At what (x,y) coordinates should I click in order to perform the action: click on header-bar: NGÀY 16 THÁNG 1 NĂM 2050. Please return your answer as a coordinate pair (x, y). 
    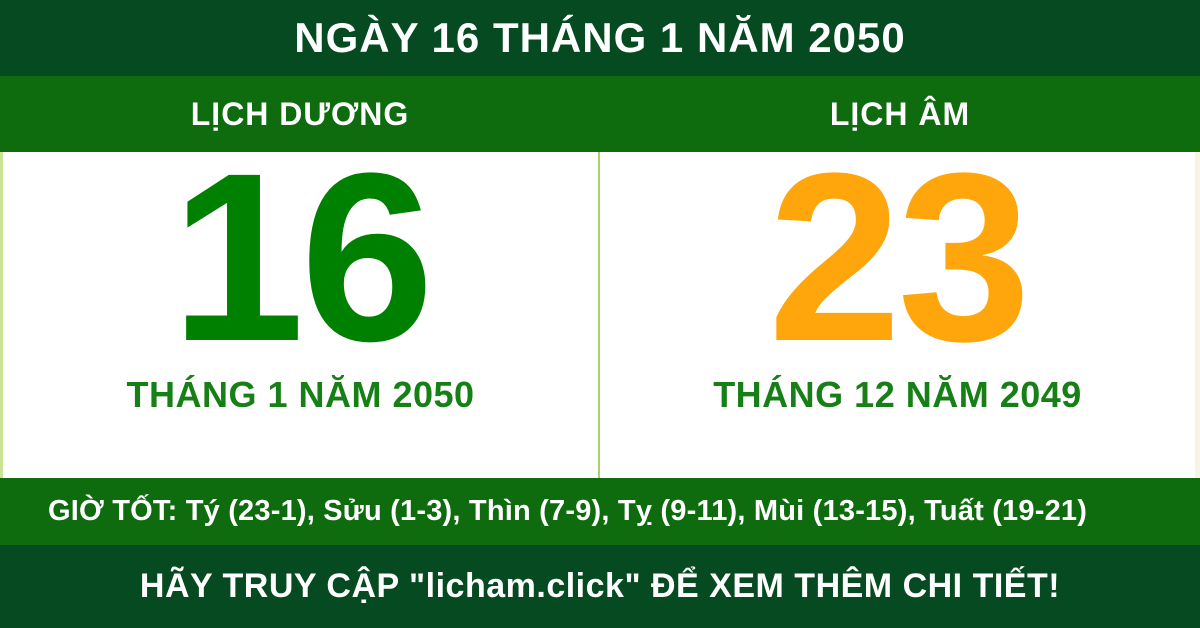
    Looking at the image, I should click on (600, 38).